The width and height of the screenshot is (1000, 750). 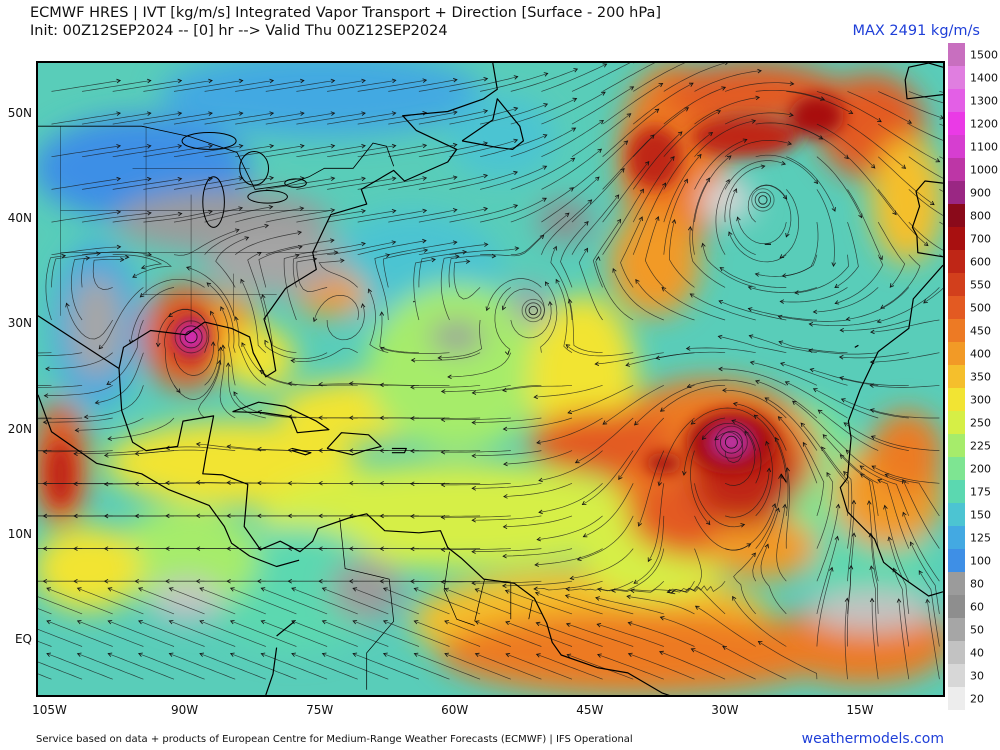 I want to click on brand-link: weathermodels.com, so click(x=872, y=739).